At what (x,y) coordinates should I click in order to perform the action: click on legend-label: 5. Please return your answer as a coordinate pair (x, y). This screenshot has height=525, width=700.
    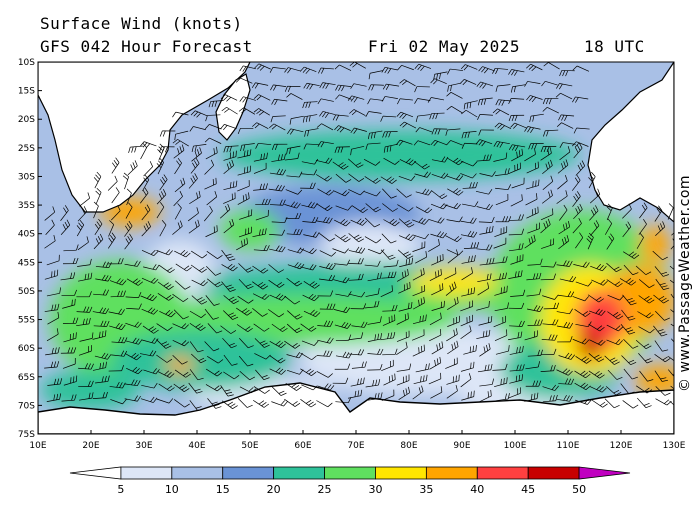
    Looking at the image, I should click on (120, 489).